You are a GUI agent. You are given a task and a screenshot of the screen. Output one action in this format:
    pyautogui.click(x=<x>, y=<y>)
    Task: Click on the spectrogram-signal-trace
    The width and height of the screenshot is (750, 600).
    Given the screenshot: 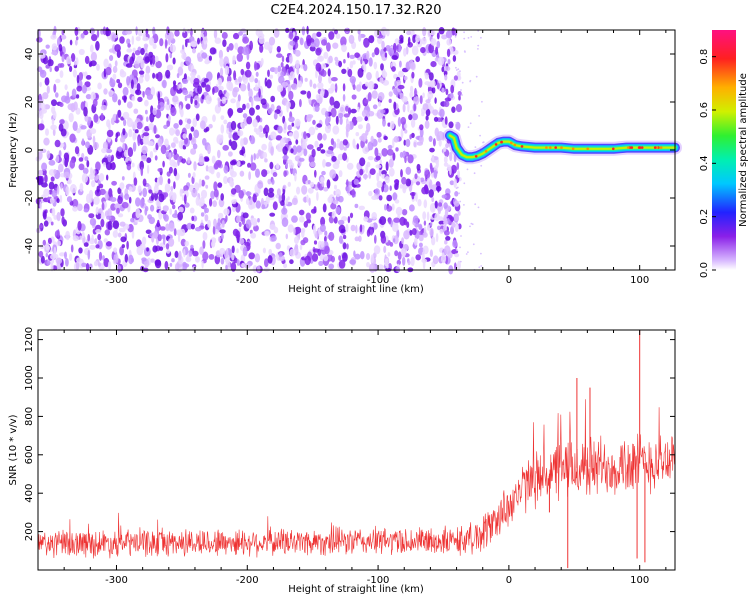 What is the action you would take?
    pyautogui.click(x=562, y=146)
    